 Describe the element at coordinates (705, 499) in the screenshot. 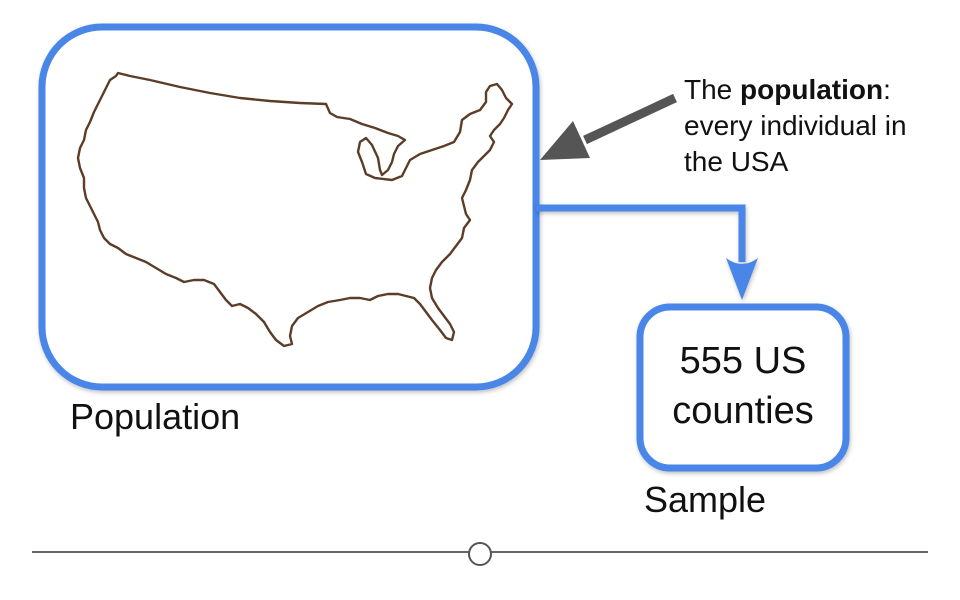

I see `sample-label: Sample` at that location.